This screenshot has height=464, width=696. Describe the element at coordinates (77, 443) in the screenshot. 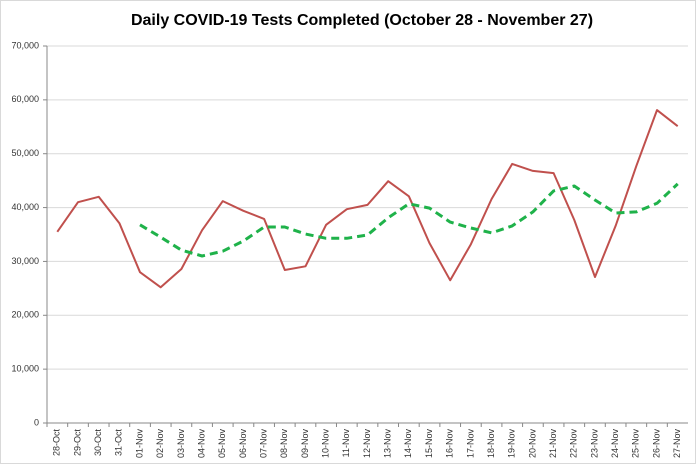

I see `x-tick-label: 29-Oct` at that location.